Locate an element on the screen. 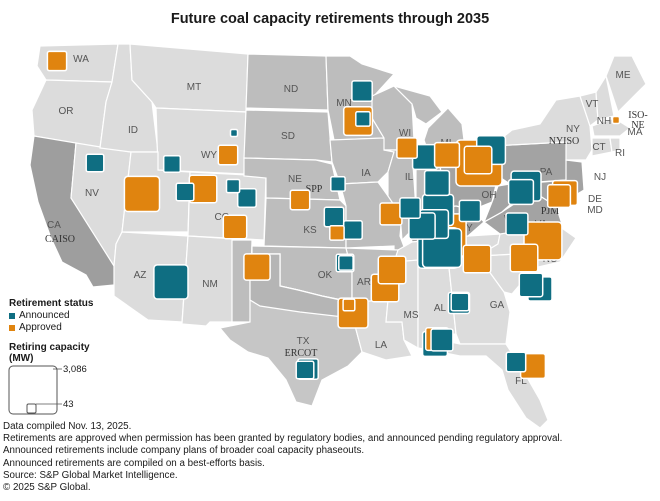 This screenshot has width=660, height=501. legend-label-announced: Announced is located at coordinates (44, 315).